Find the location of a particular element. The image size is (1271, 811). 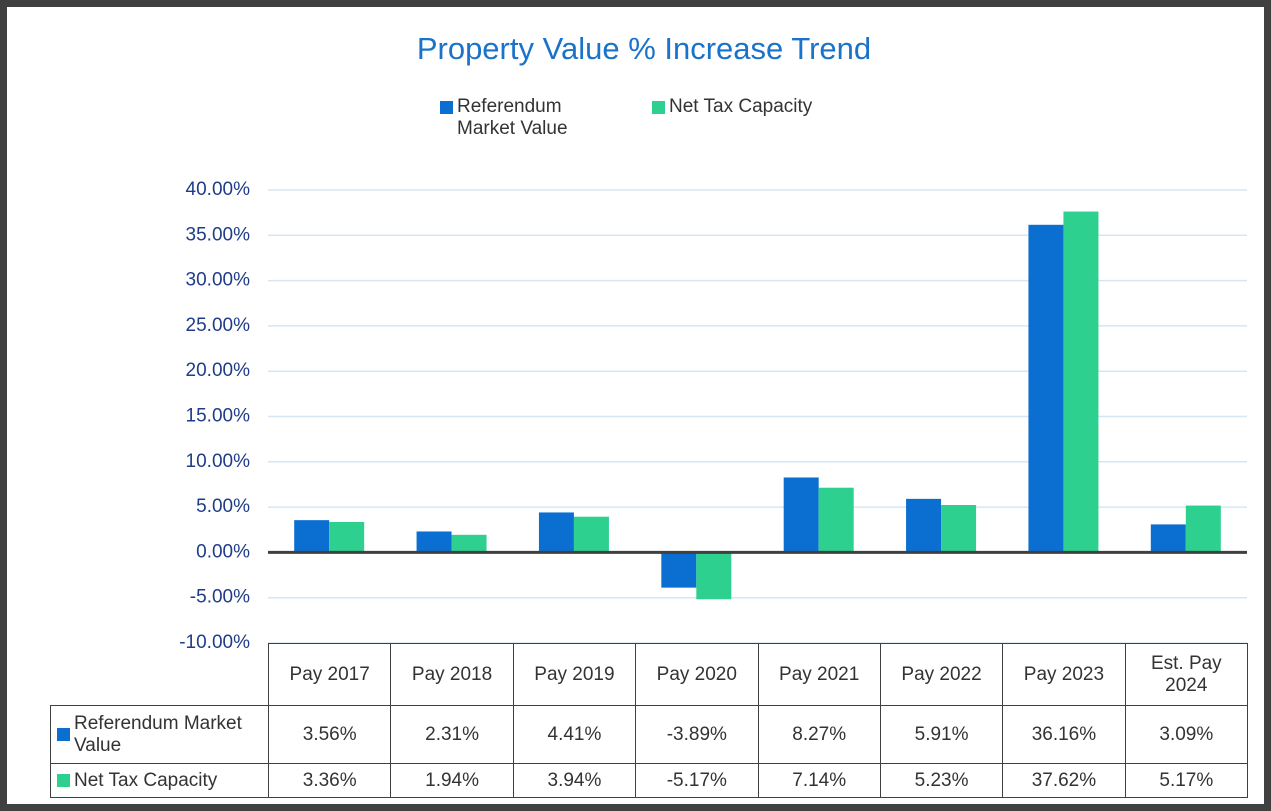

row-label-text: Referendum Market Value is located at coordinates (158, 734).